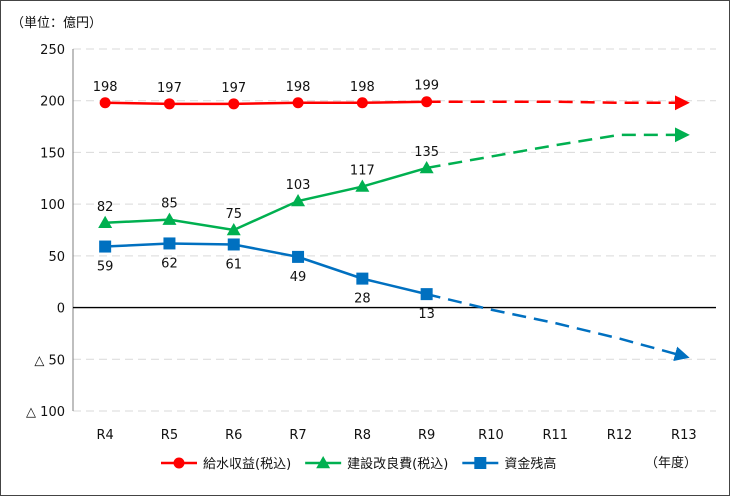 This screenshot has width=730, height=496. Describe the element at coordinates (50, 231) in the screenshot. I see `y-axis: 250 200 150 100 50 0 △ 50 △ 100` at that location.